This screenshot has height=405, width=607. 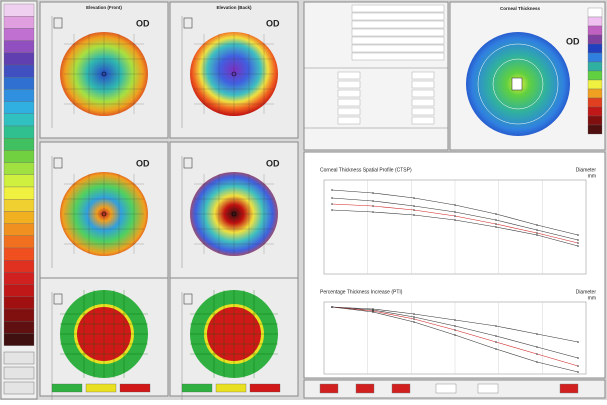 I want to click on info-fields, so click(x=376, y=66).